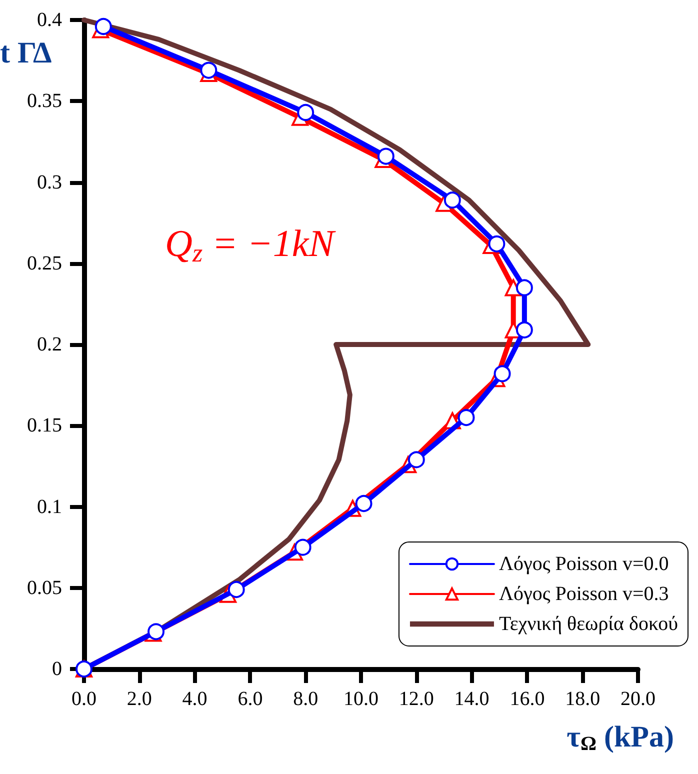 This screenshot has width=698, height=774. What do you see at coordinates (139, 699) in the screenshot?
I see `x-tick-label: 2.0` at bounding box center [139, 699].